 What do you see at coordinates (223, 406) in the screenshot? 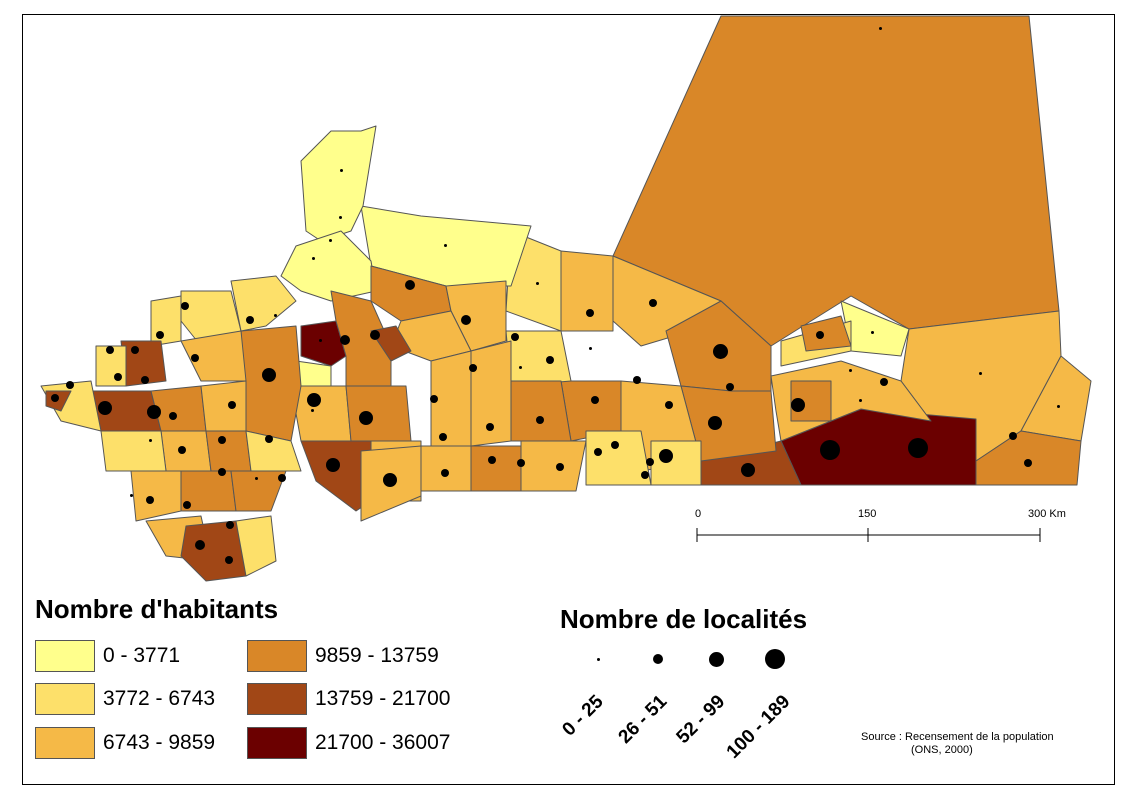
I see `region-w8` at bounding box center [223, 406].